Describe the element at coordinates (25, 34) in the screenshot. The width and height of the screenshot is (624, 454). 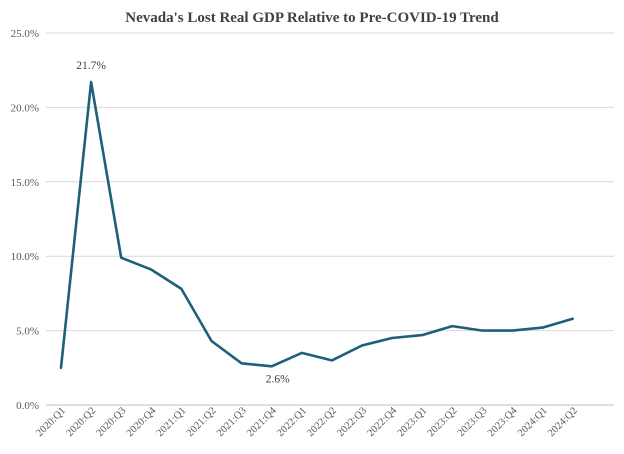
I see `y-tick-label: 25.0%` at that location.